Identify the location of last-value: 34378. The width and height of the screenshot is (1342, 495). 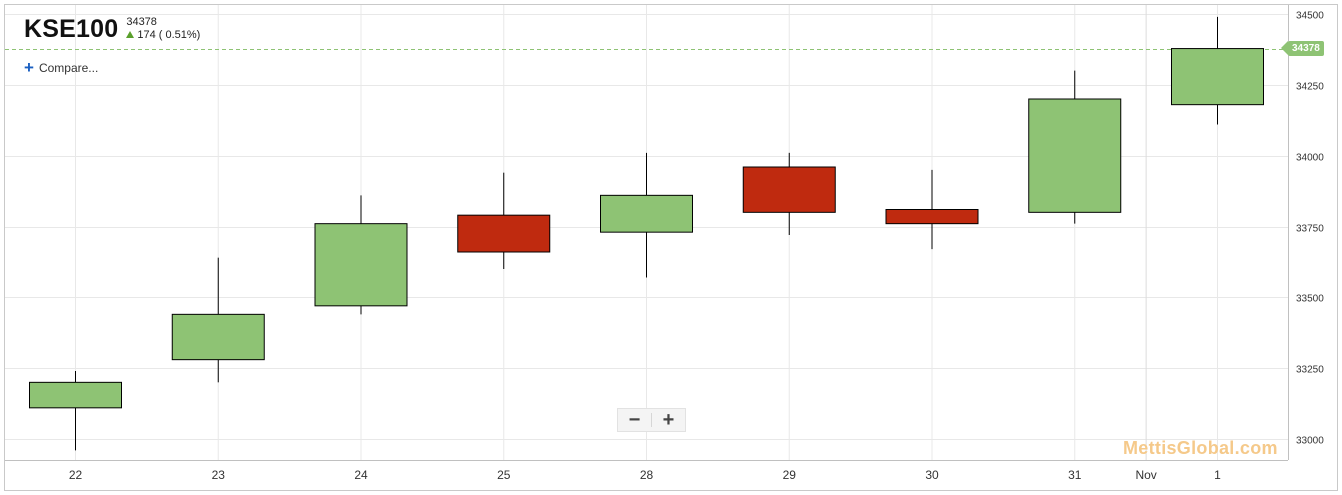
(141, 22).